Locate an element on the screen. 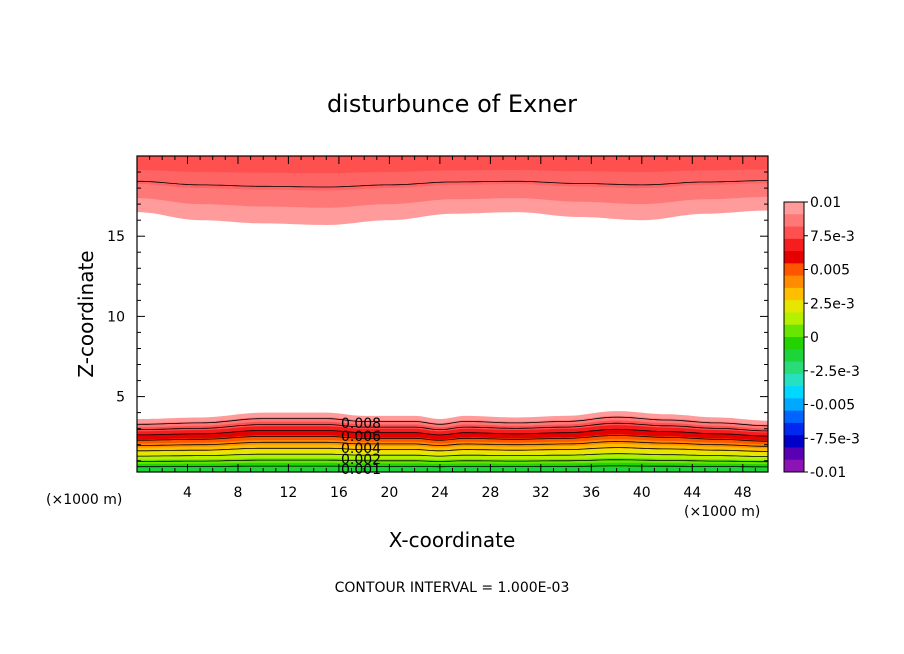 This screenshot has height=654, width=904. colorbar-label: -0.01 is located at coordinates (828, 473).